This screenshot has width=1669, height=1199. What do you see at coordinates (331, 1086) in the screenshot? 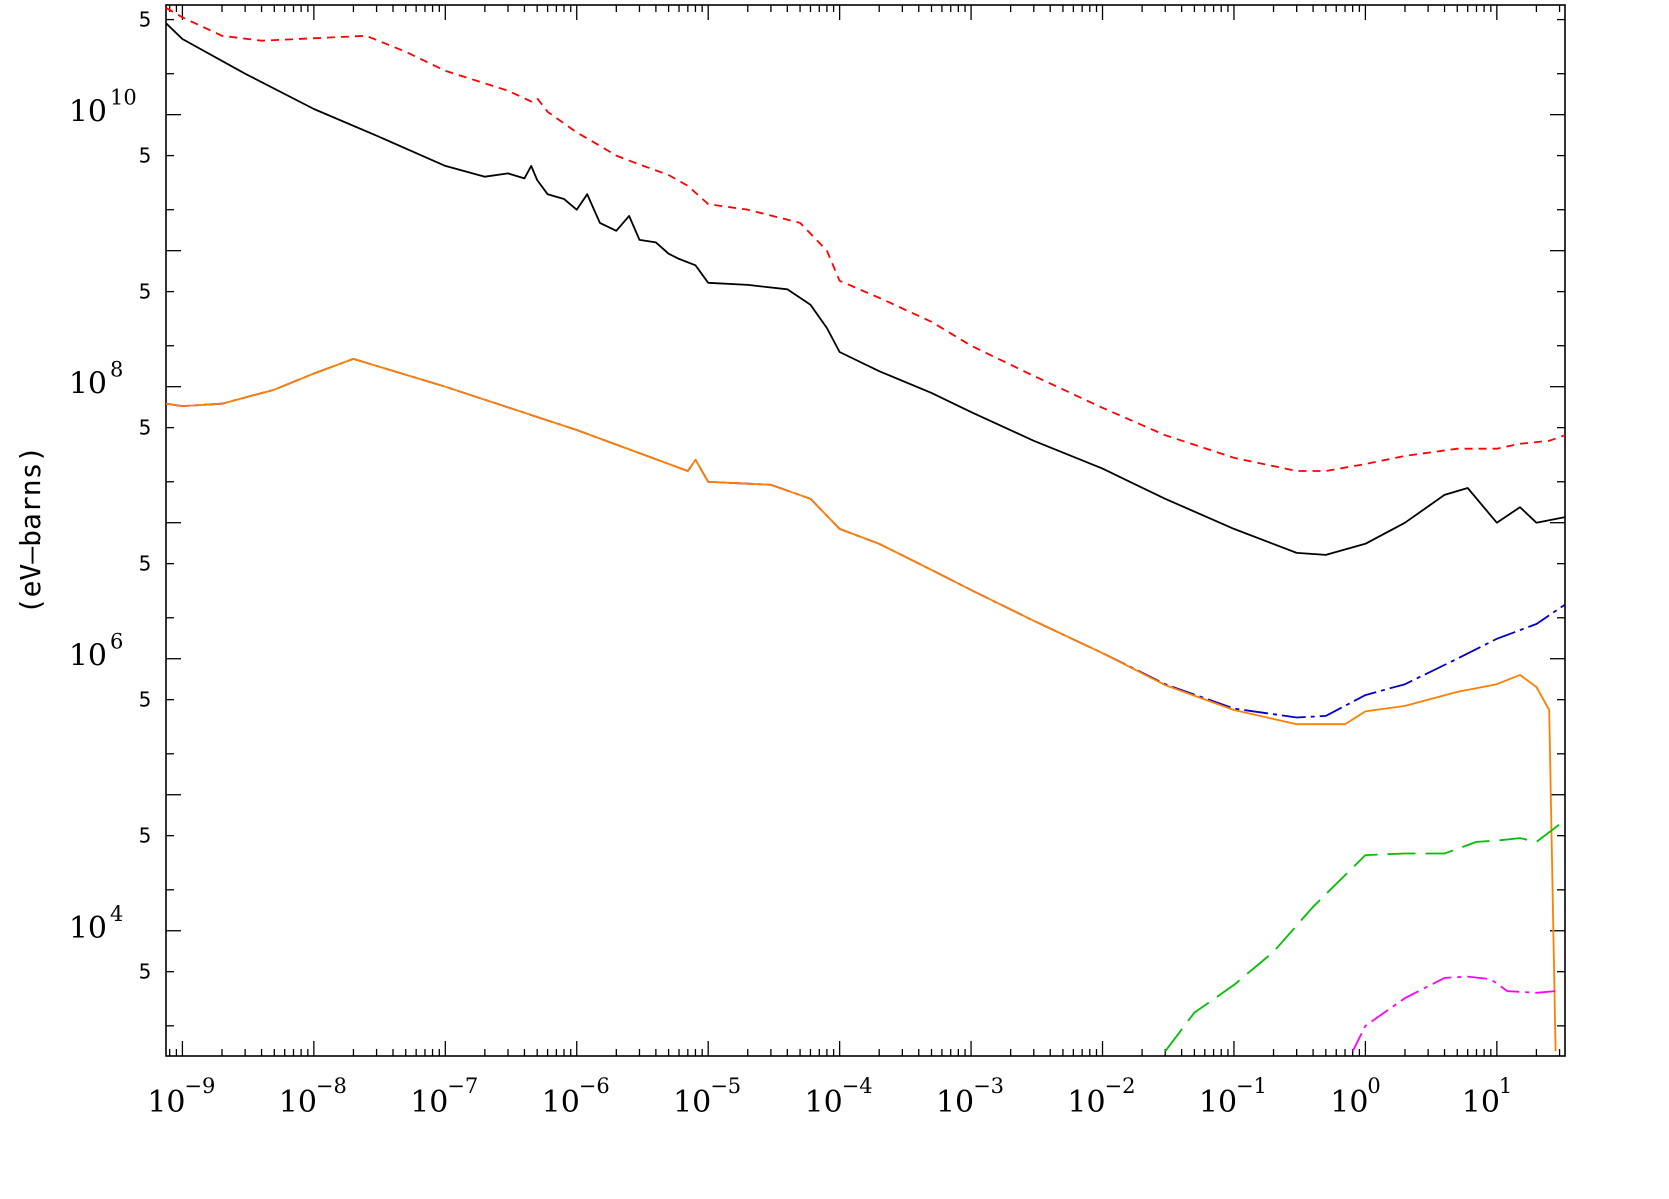
I see `x-tick-exponent: −8` at bounding box center [331, 1086].